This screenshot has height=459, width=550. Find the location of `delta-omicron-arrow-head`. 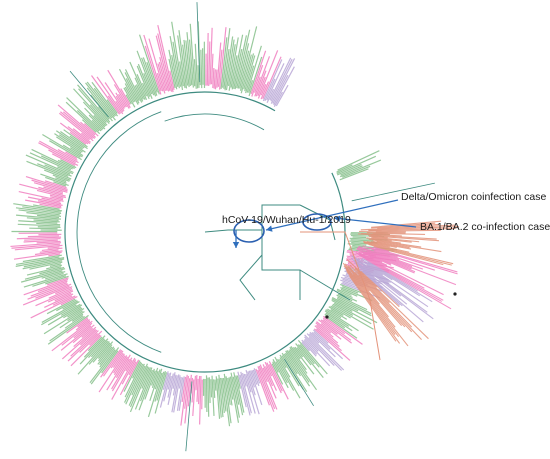

delta-omicron-arrow-head is located at coordinates (269, 229).